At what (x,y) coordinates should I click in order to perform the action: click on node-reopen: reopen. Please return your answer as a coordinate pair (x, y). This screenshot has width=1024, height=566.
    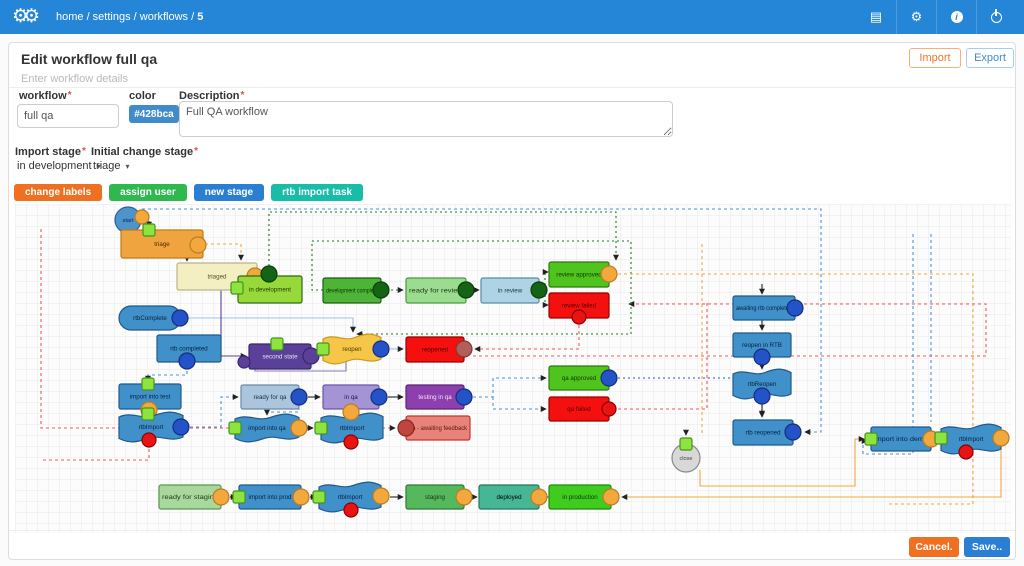
    Looking at the image, I should click on (353, 349).